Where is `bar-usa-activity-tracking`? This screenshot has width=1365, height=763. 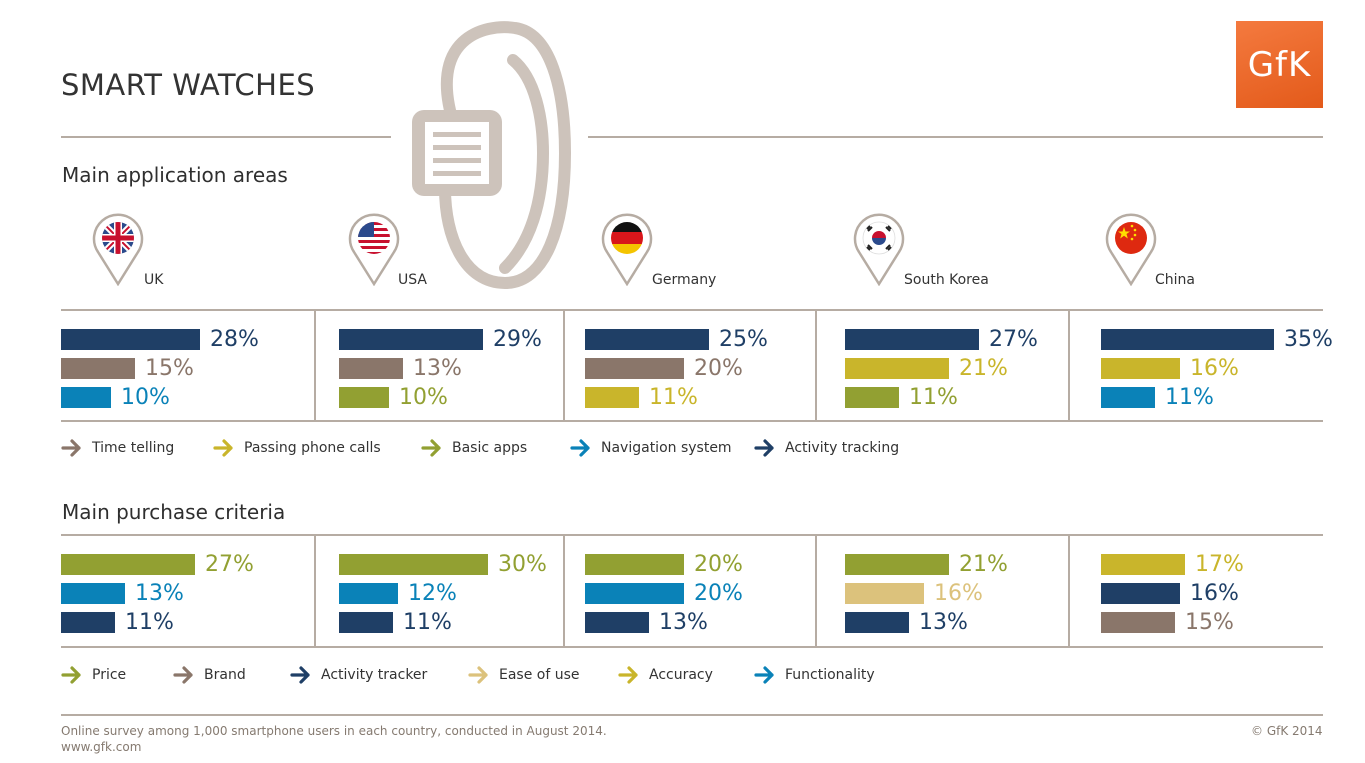
bar-usa-activity-tracking is located at coordinates (411, 339).